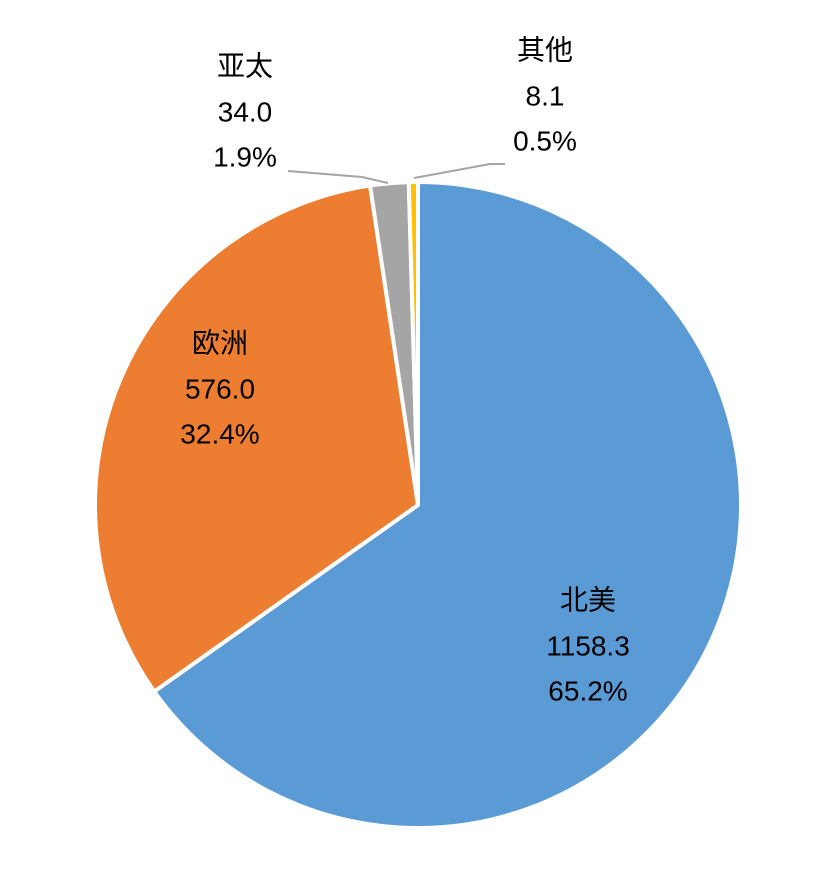 The height and width of the screenshot is (880, 825). Describe the element at coordinates (587, 690) in the screenshot. I see `percent-label: 65.2%` at that location.